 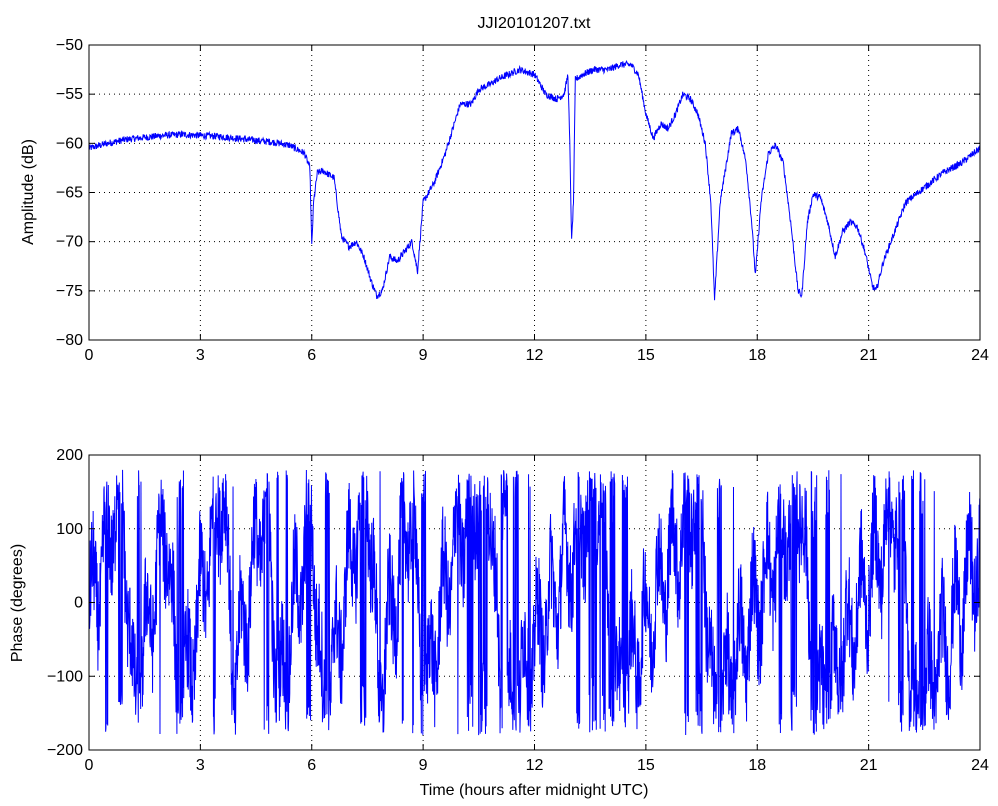 What do you see at coordinates (28, 192) in the screenshot?
I see `amplitude-y-axis-label: Amplitude (dB)` at bounding box center [28, 192].